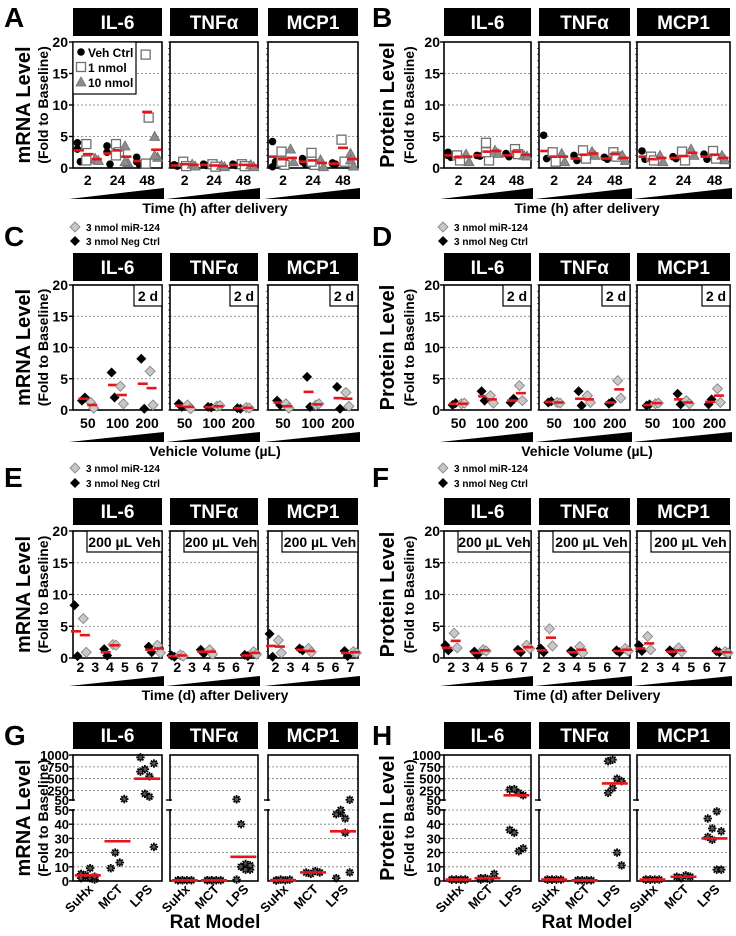 Image resolution: width=736 pixels, height=936 pixels. Describe the element at coordinates (62, 824) in the screenshot. I see `y-tick-label: 40` at that location.